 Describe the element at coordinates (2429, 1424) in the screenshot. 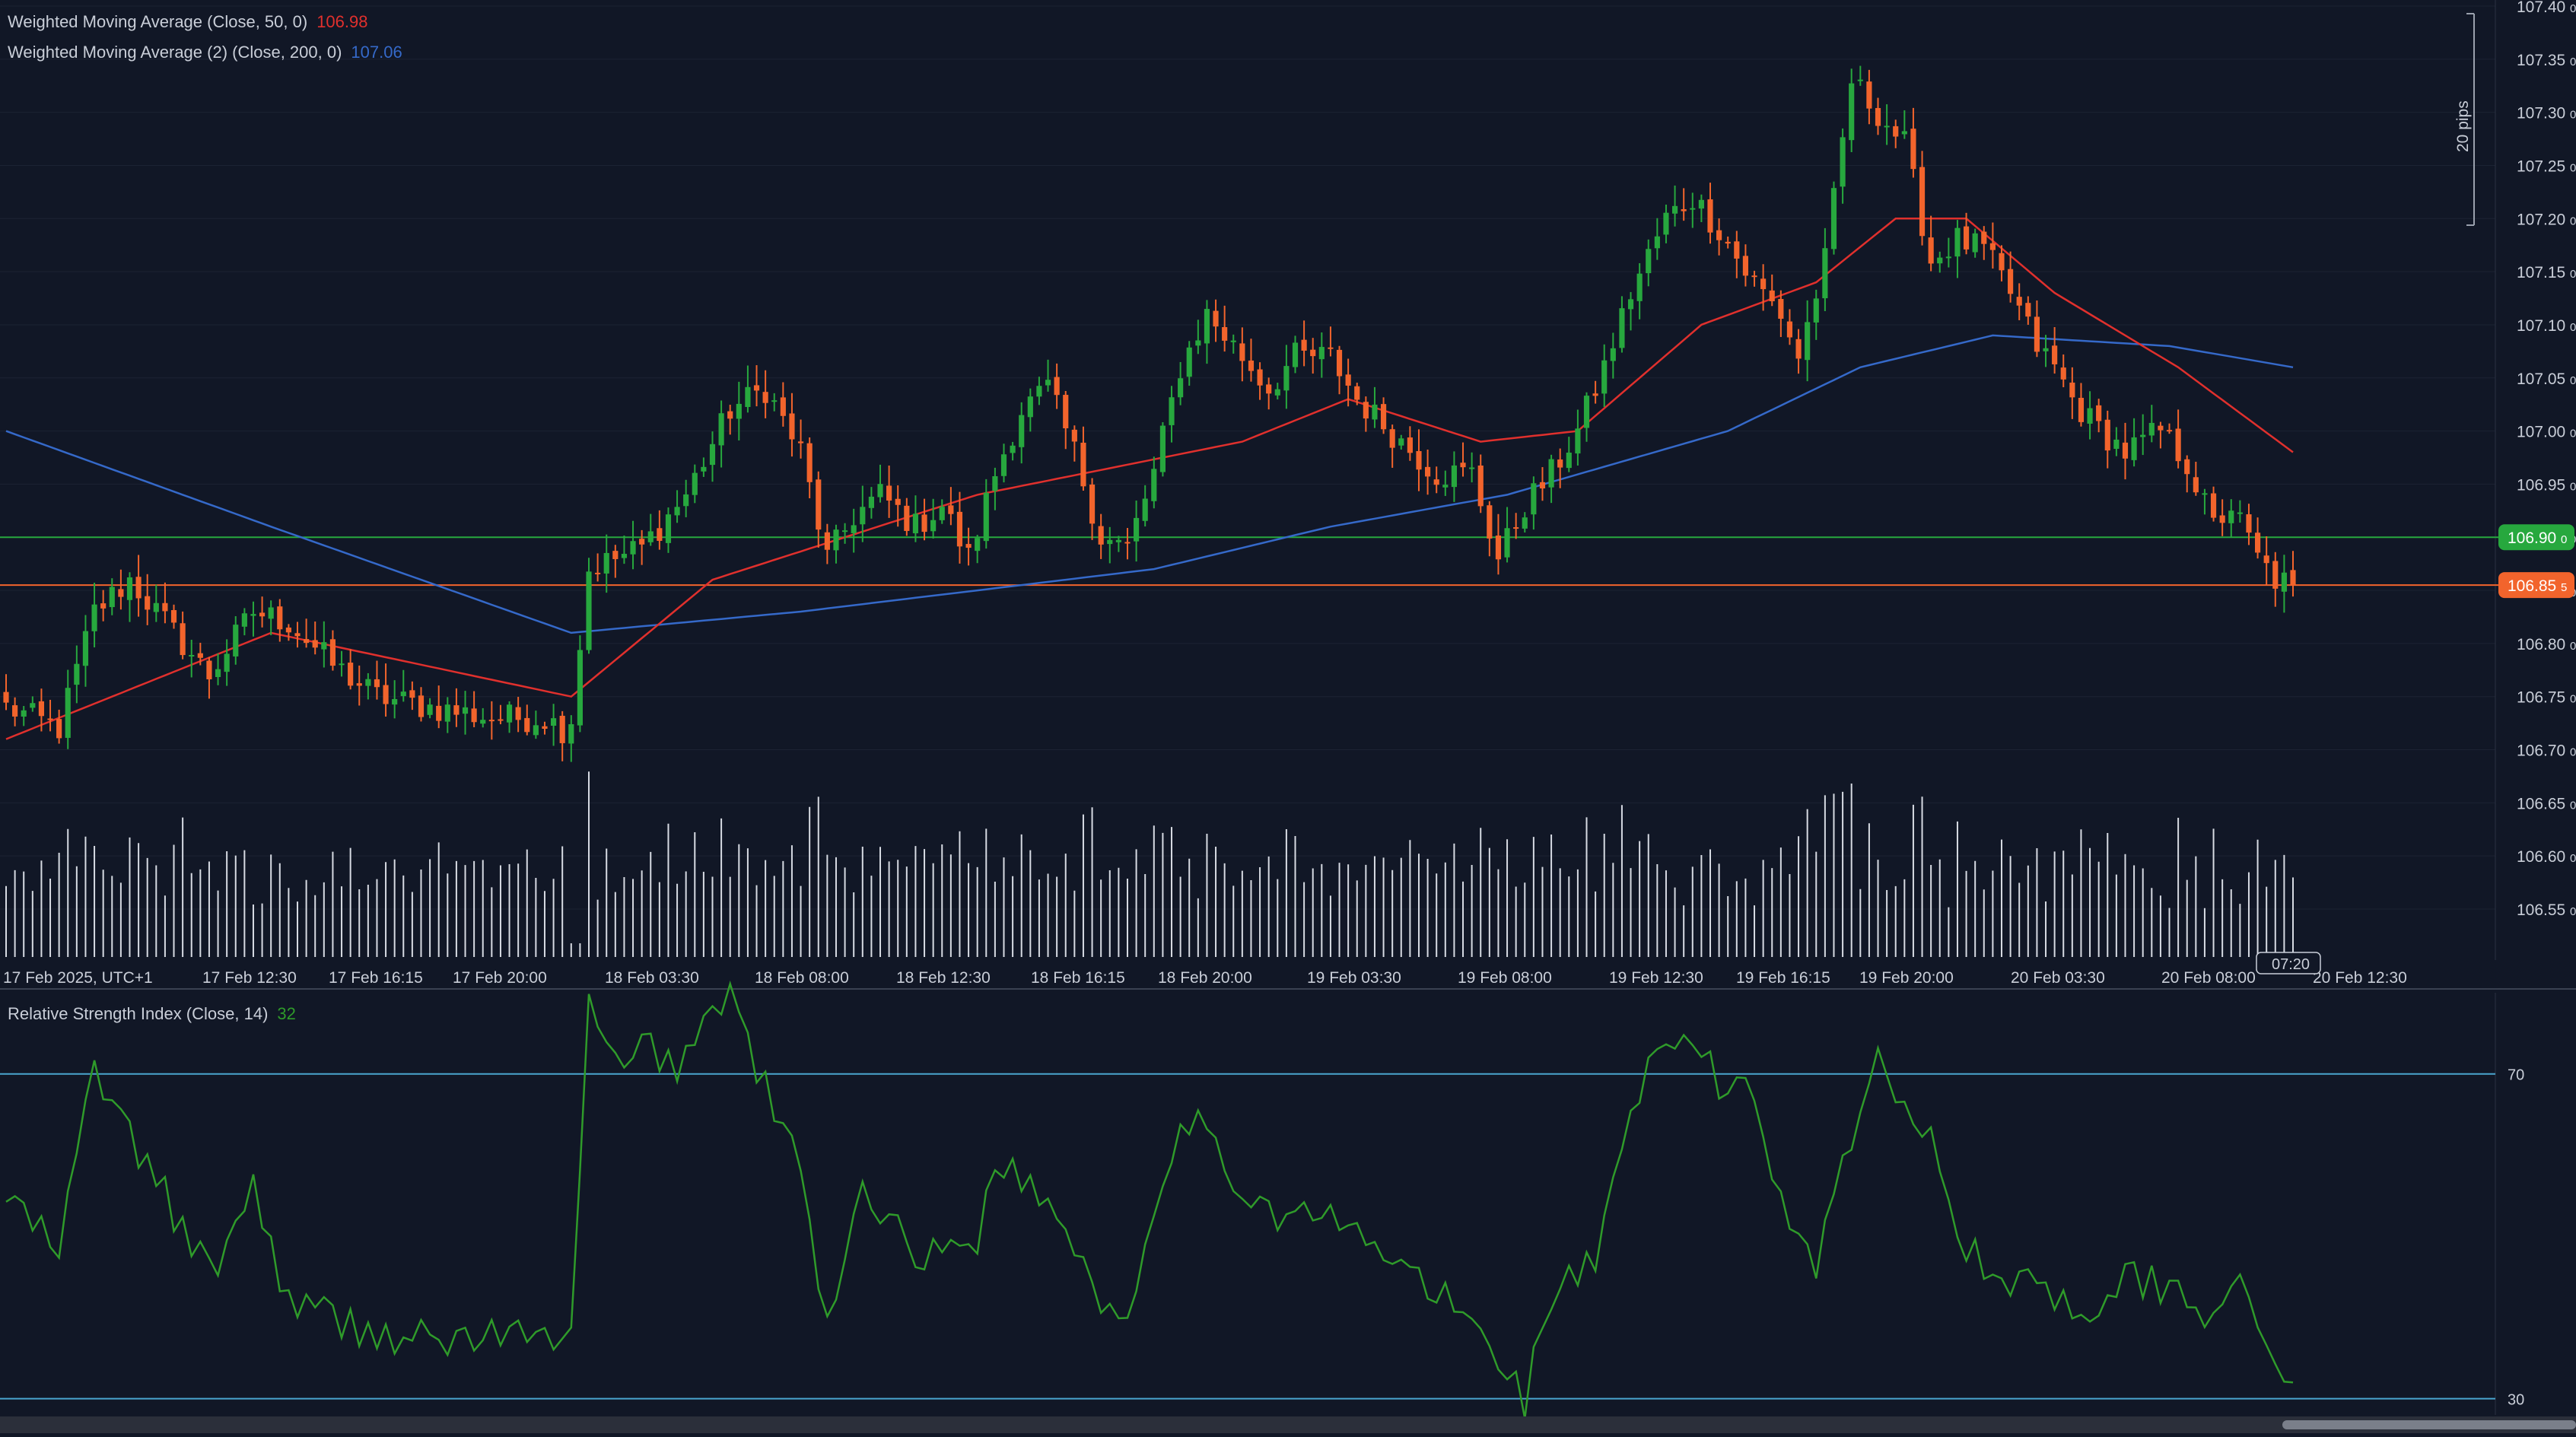

I see `scrollbar-thumb` at that location.